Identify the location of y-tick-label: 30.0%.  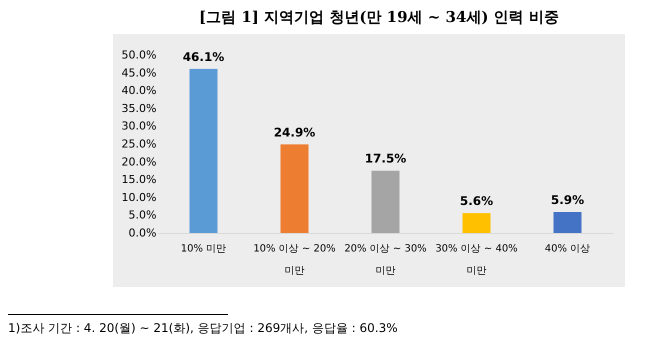
(139, 126).